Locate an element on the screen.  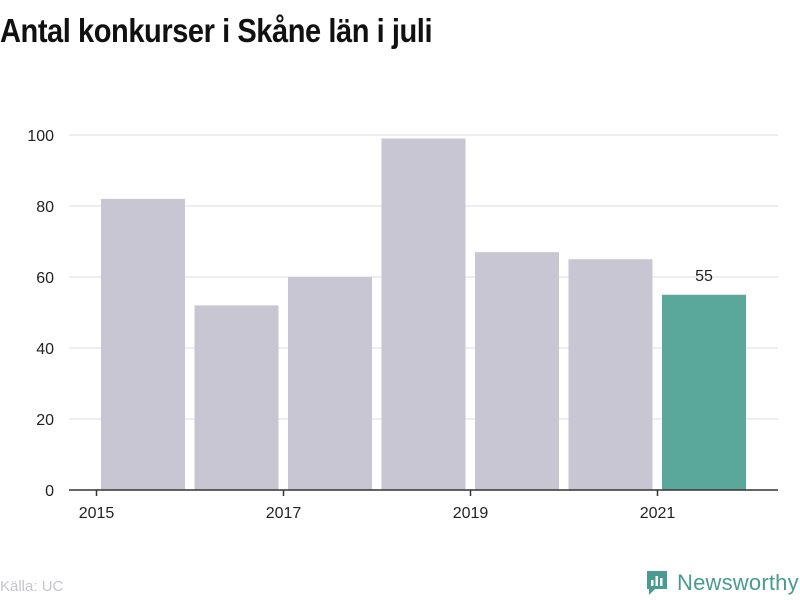
x-tick-label: 2017 is located at coordinates (284, 513).